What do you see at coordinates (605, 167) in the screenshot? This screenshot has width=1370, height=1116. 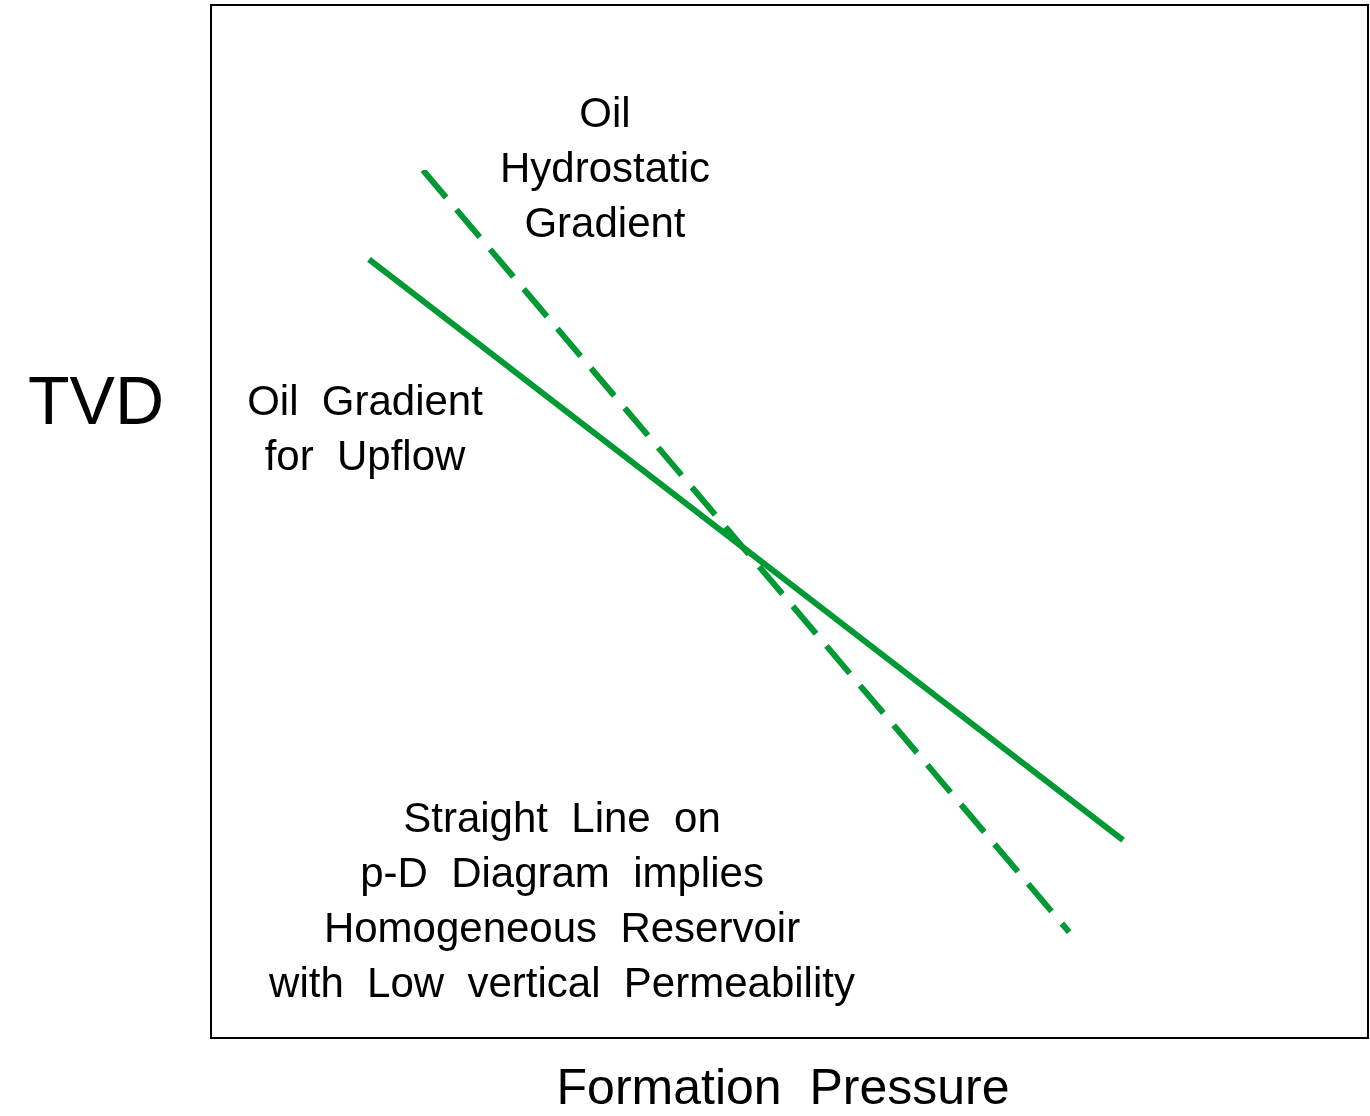 I see `series-label: Oil Hydrostatic Gradient` at bounding box center [605, 167].